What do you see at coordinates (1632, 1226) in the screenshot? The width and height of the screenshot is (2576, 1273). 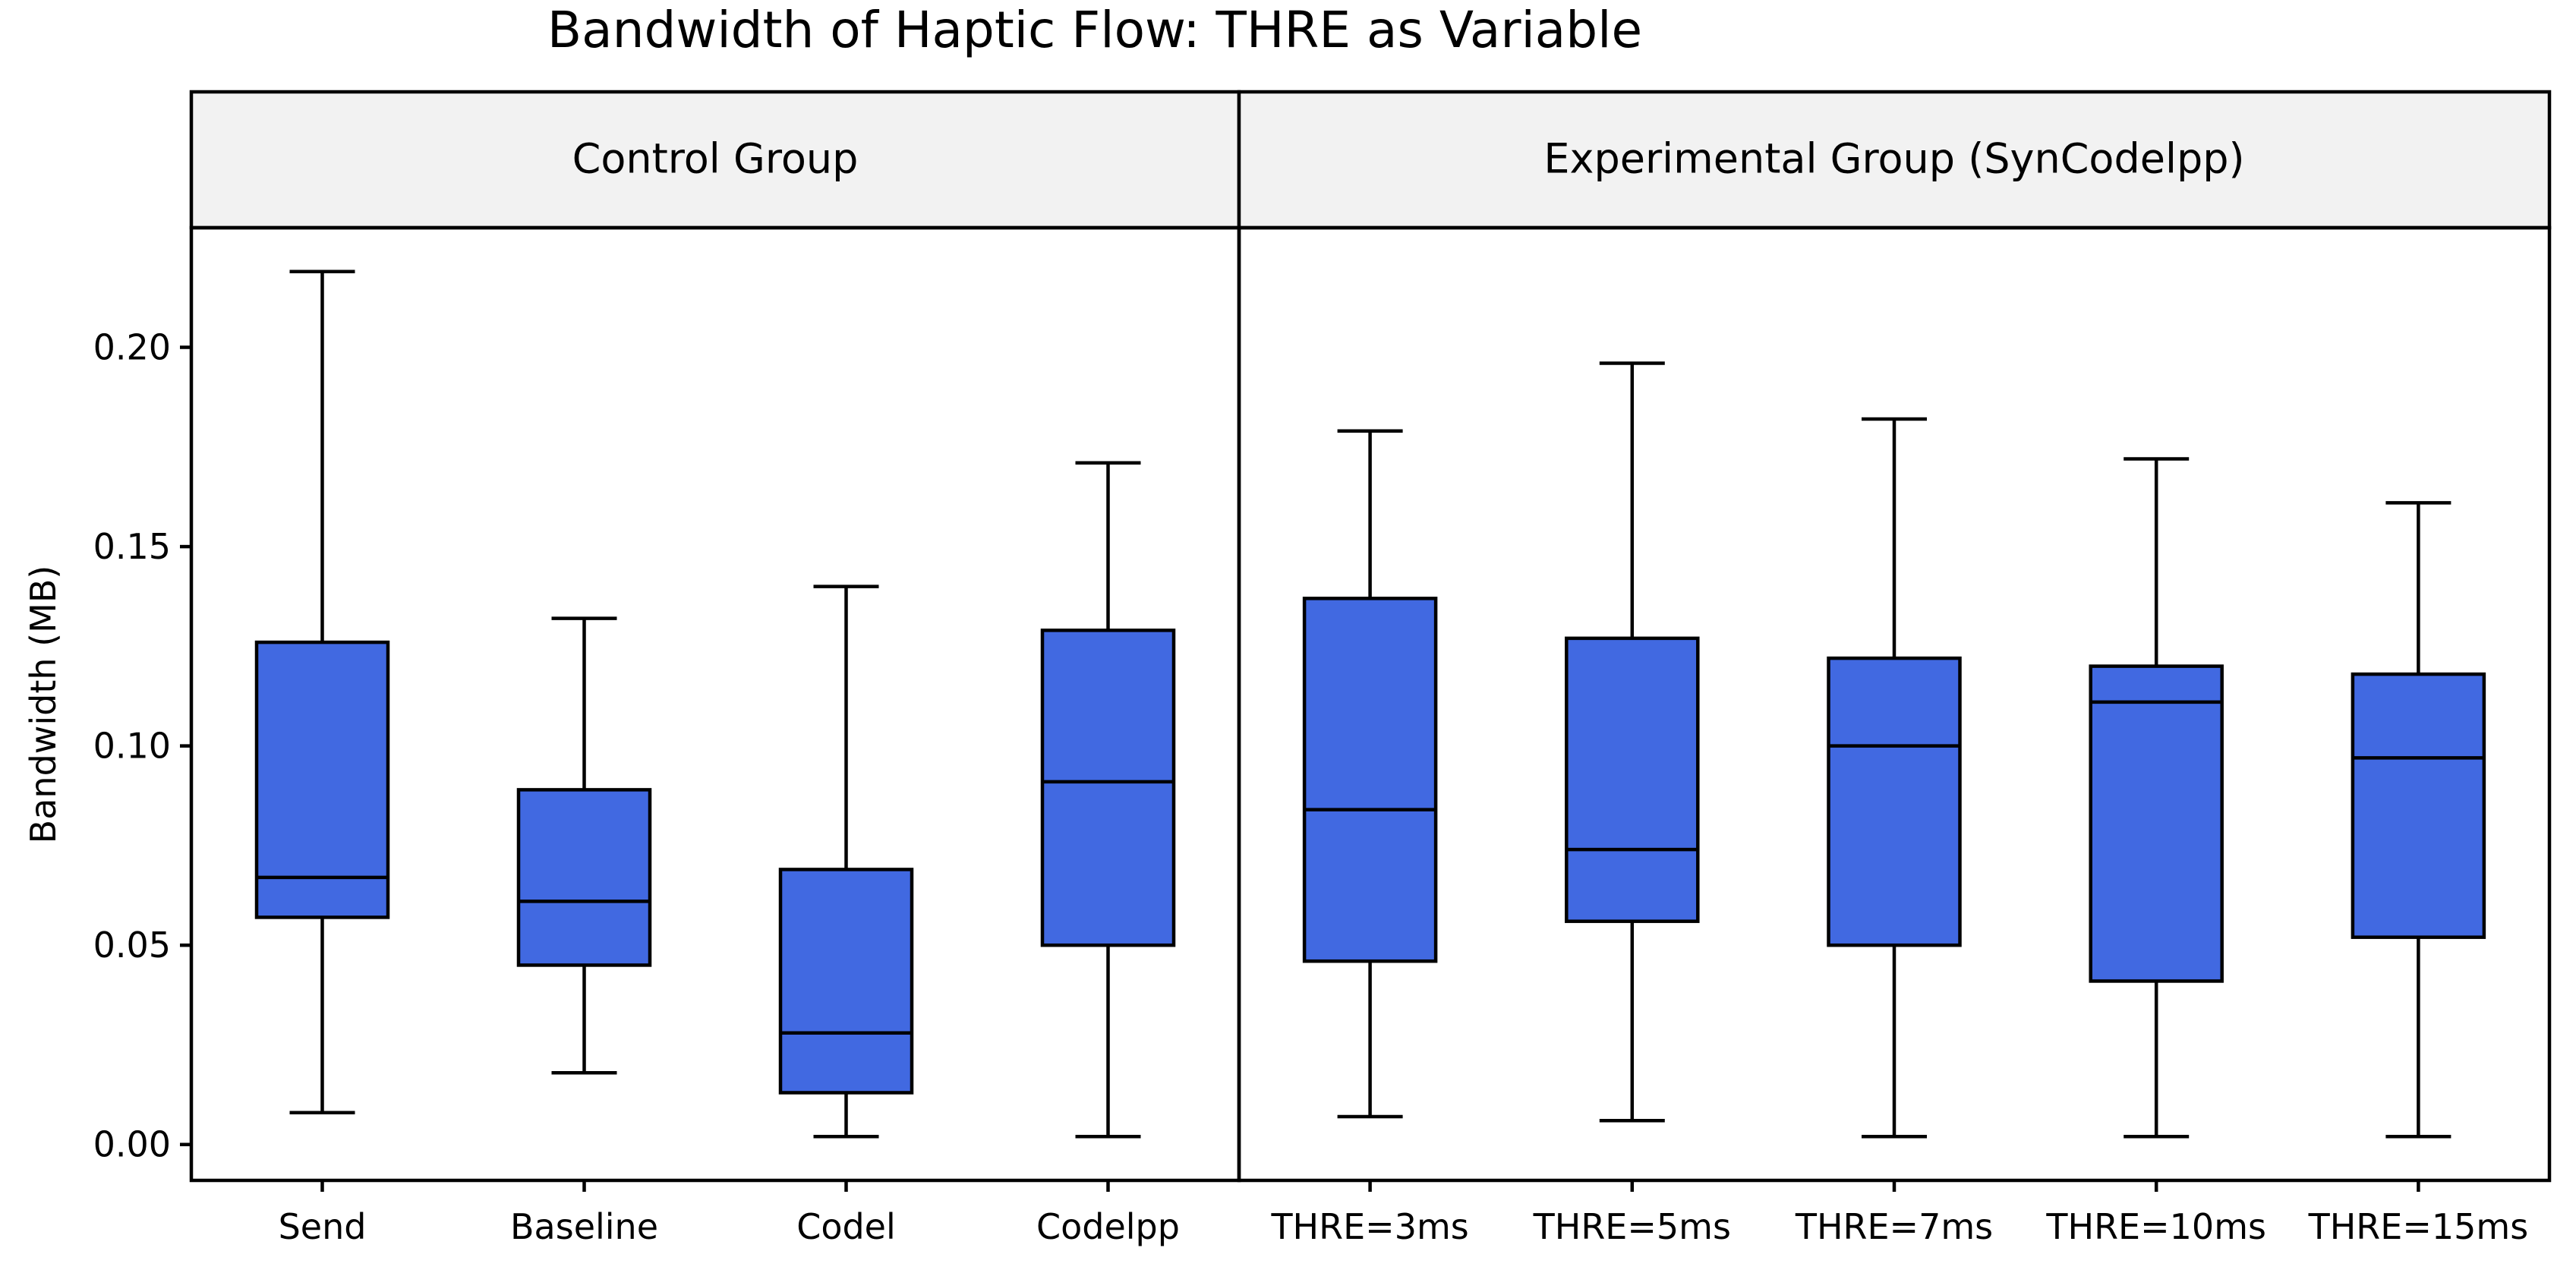 I see `x-tick-label: THRE=5ms` at bounding box center [1632, 1226].